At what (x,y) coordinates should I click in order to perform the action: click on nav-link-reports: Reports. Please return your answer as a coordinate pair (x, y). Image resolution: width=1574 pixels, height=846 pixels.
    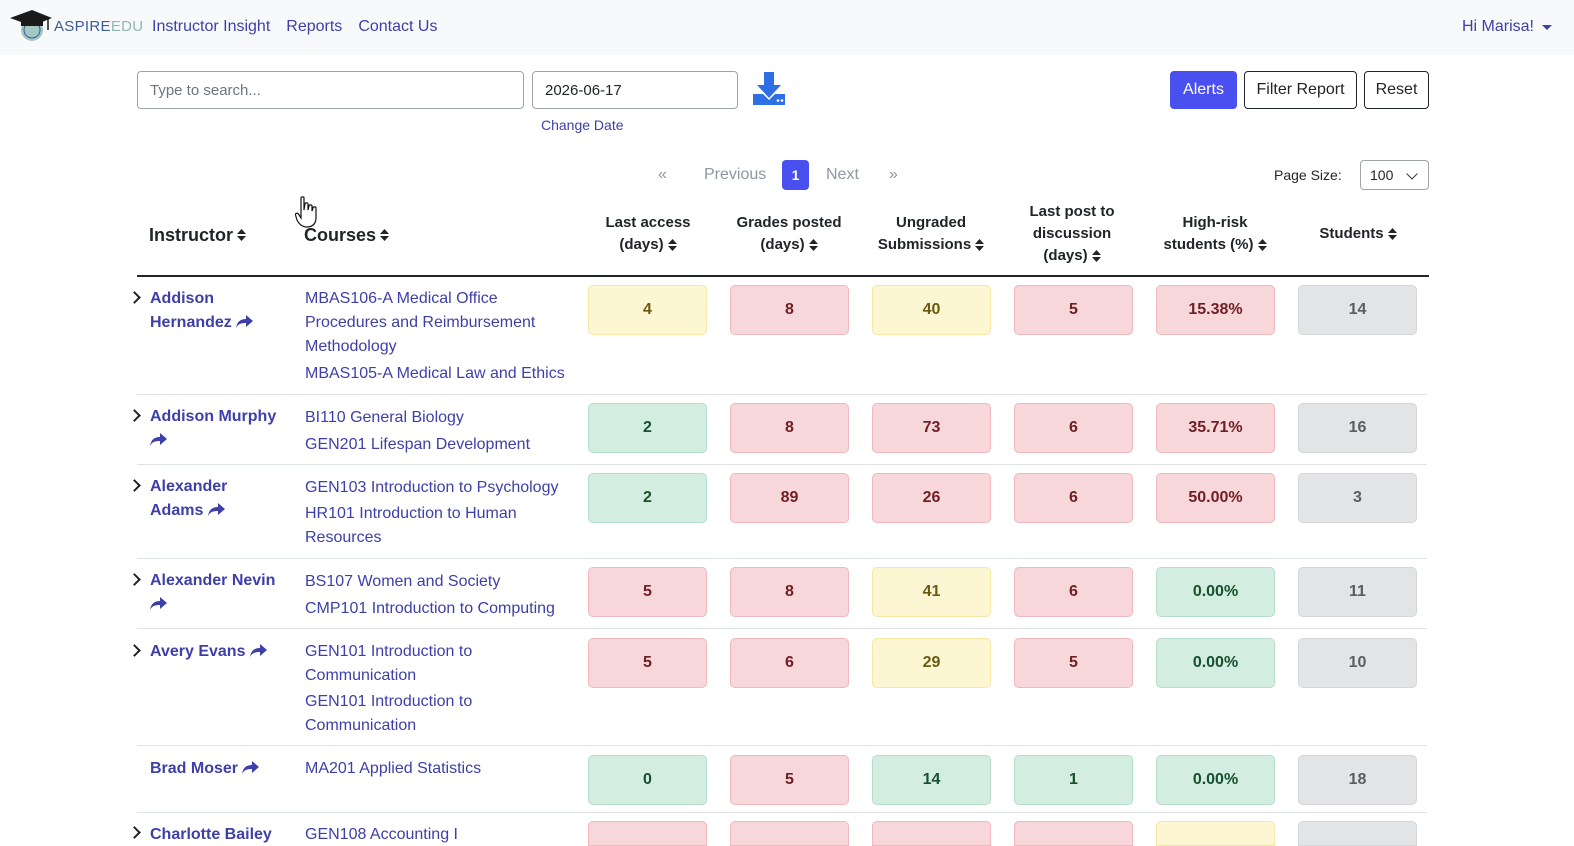
    Looking at the image, I should click on (314, 26).